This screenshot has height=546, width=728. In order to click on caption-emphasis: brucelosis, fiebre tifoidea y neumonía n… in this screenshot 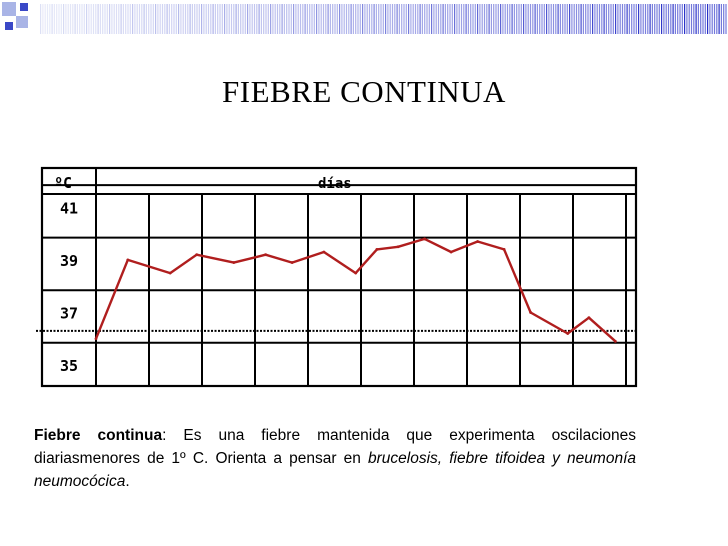, I will do `click(335, 470)`.